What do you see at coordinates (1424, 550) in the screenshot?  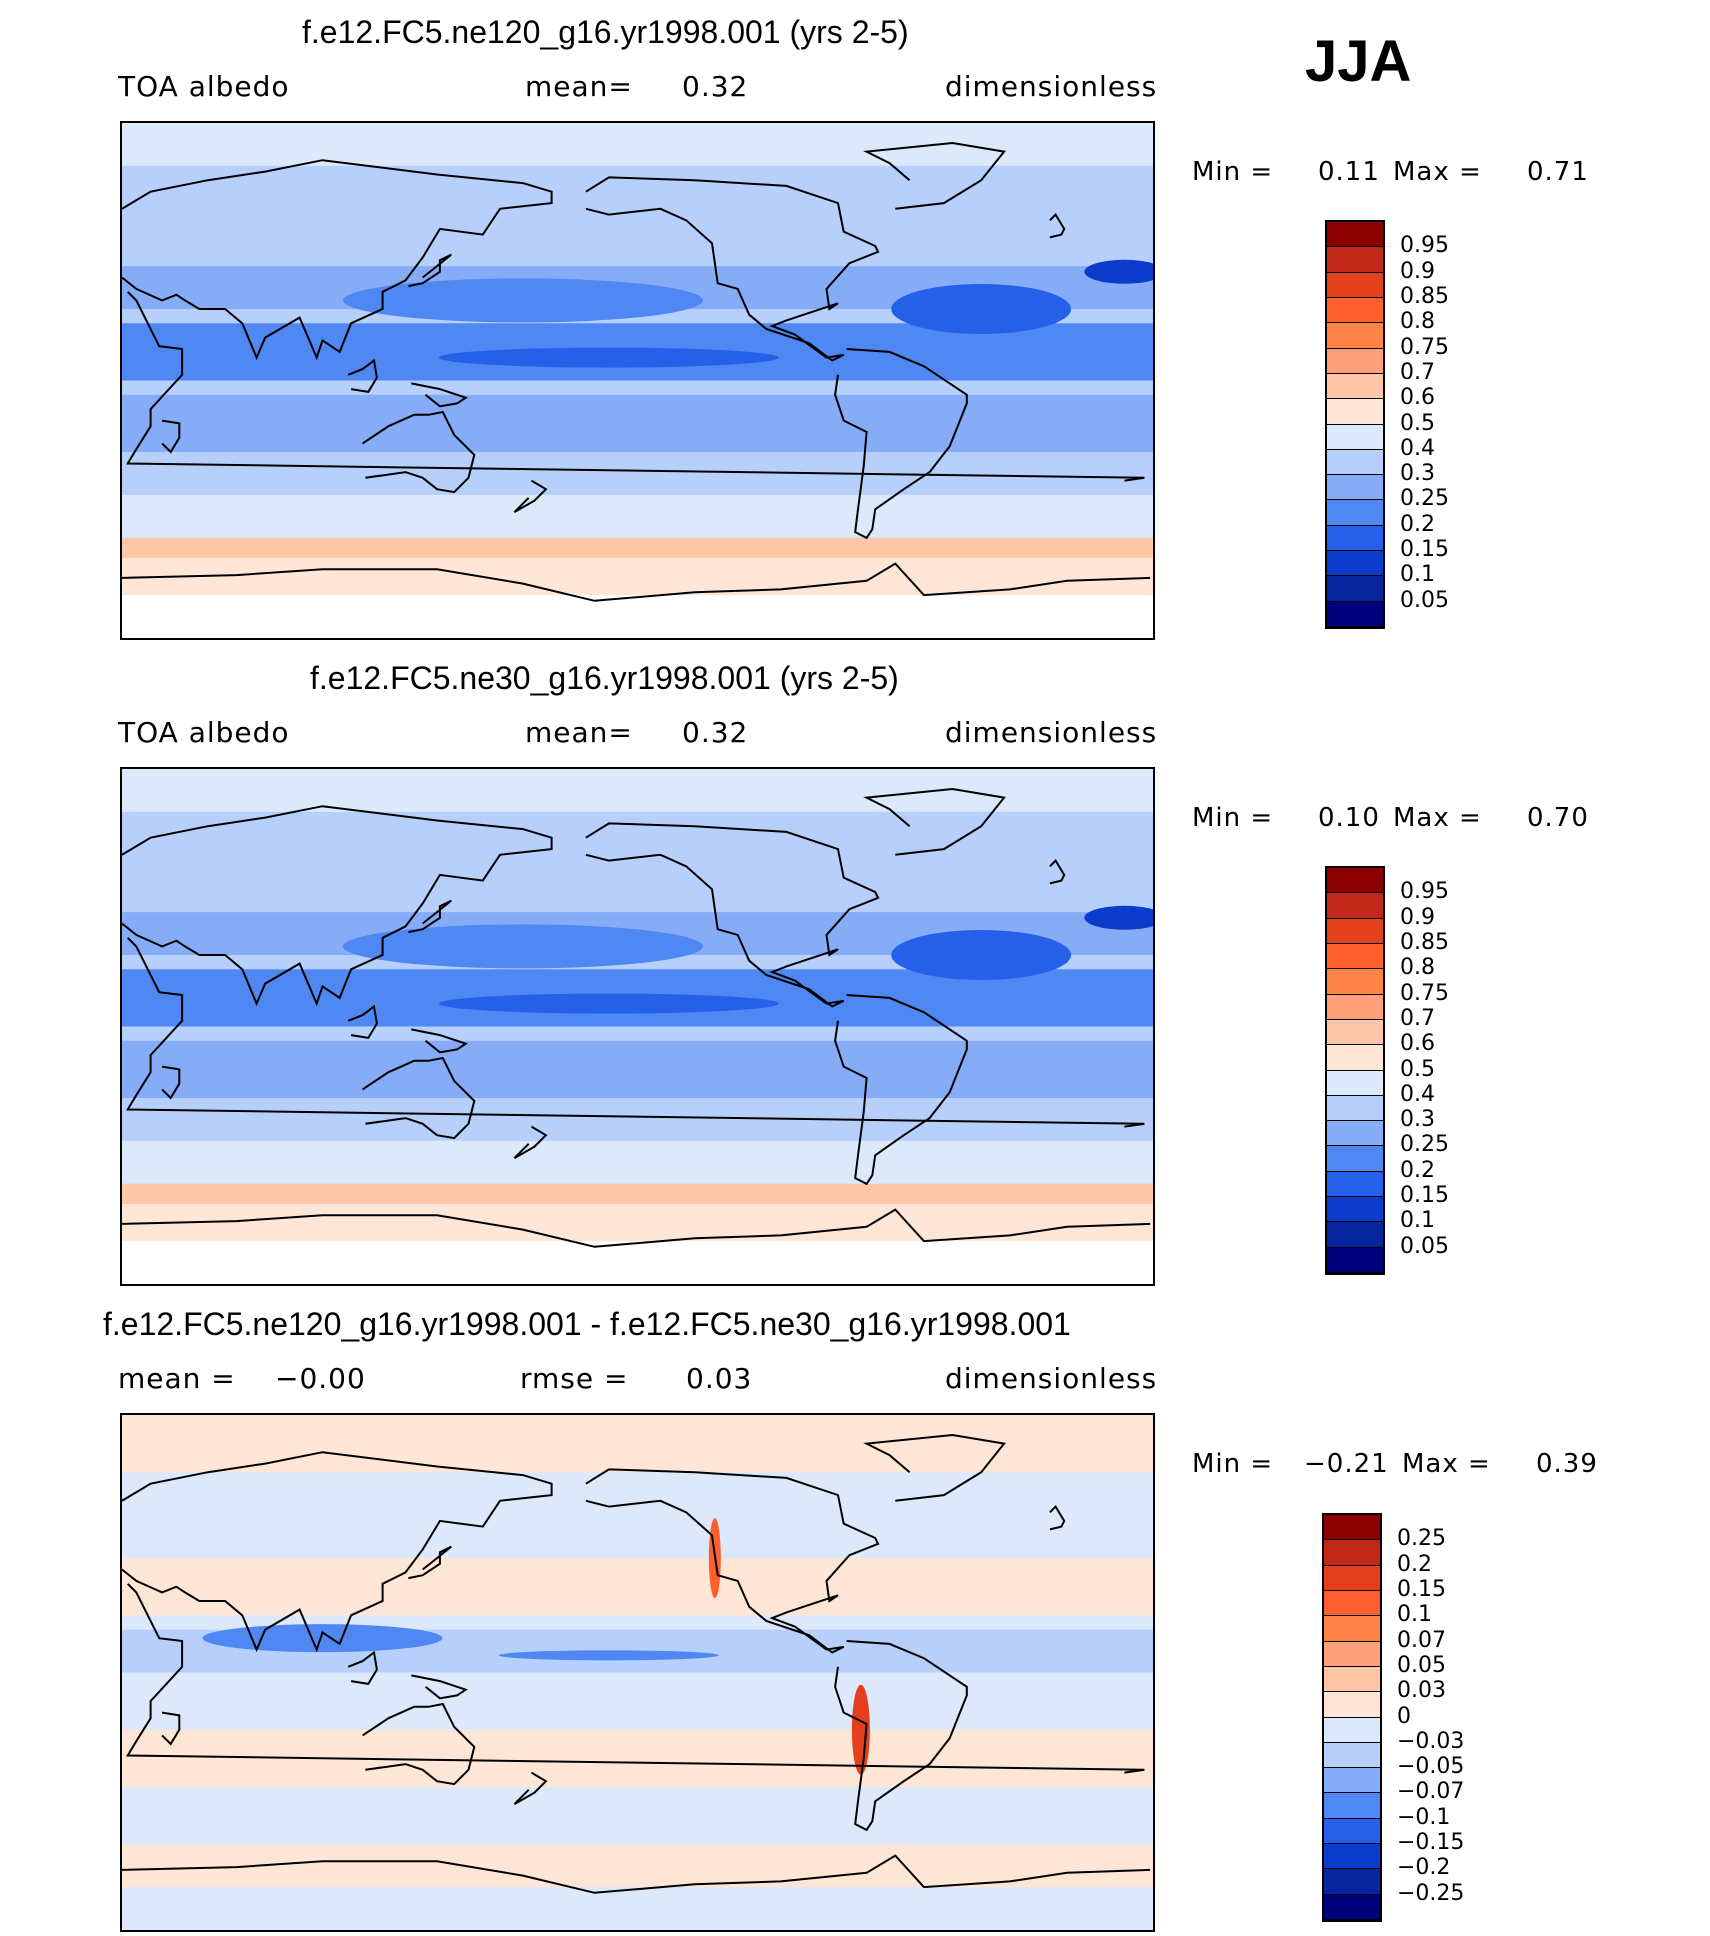 I see `colorbar-tick-label: 0.15` at bounding box center [1424, 550].